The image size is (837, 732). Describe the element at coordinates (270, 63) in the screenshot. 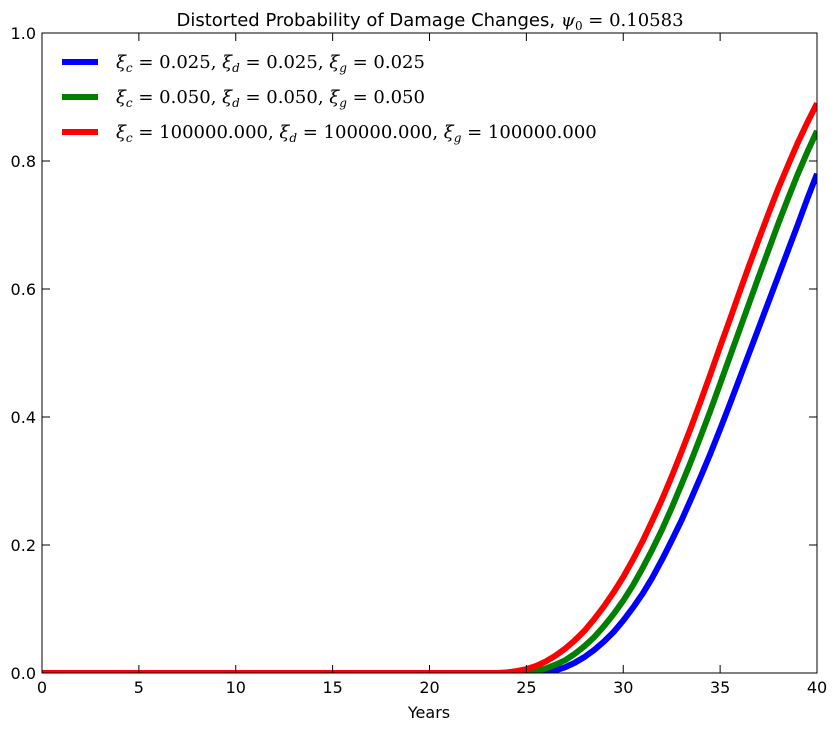

I see `legend-label: ξc = 0.025, ξd = 0.025, ξg = 0.025` at that location.